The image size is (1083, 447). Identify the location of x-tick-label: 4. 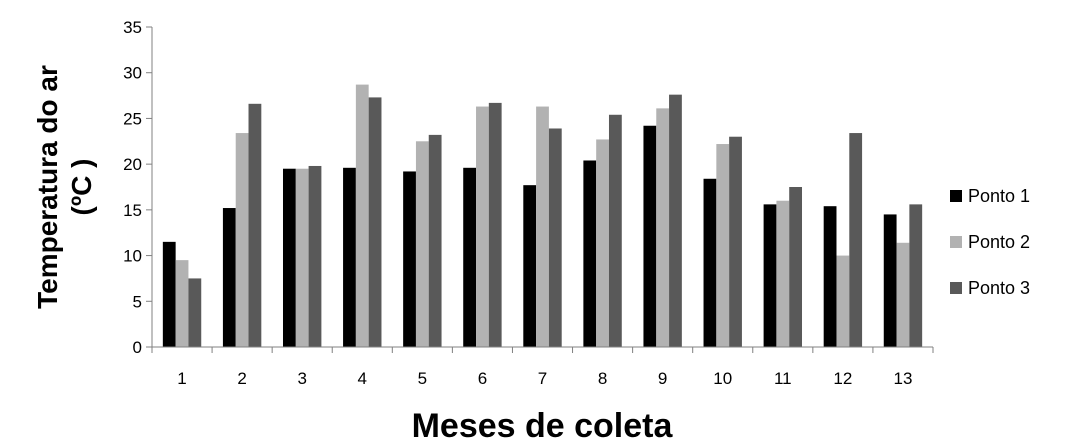
(362, 378).